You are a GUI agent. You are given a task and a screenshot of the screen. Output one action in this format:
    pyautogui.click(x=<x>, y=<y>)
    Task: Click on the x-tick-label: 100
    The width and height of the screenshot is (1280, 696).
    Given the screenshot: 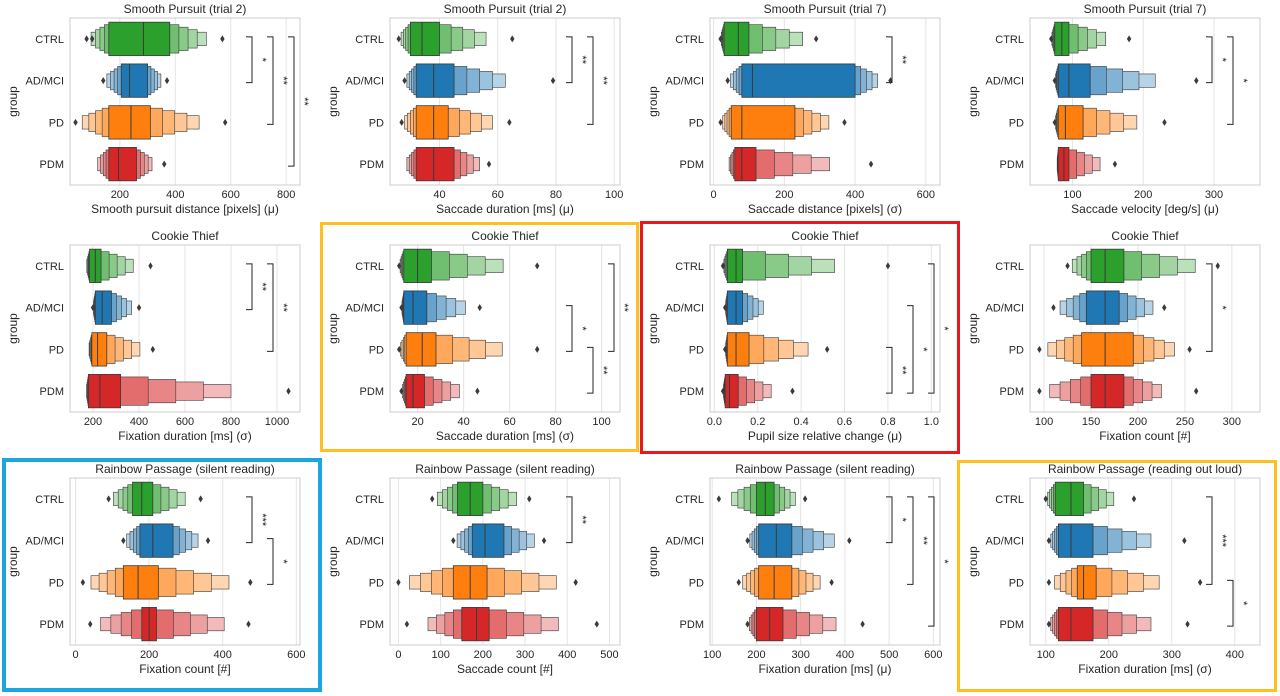 What is the action you would take?
    pyautogui.click(x=614, y=195)
    